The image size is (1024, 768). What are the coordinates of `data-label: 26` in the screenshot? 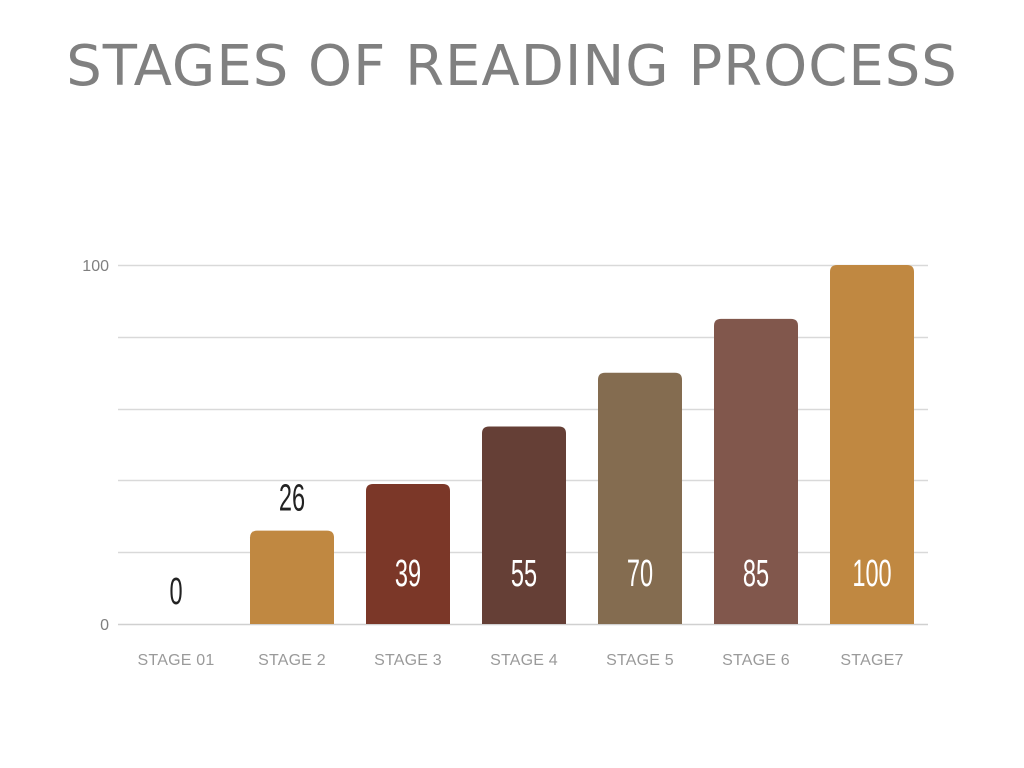 It's located at (292, 497).